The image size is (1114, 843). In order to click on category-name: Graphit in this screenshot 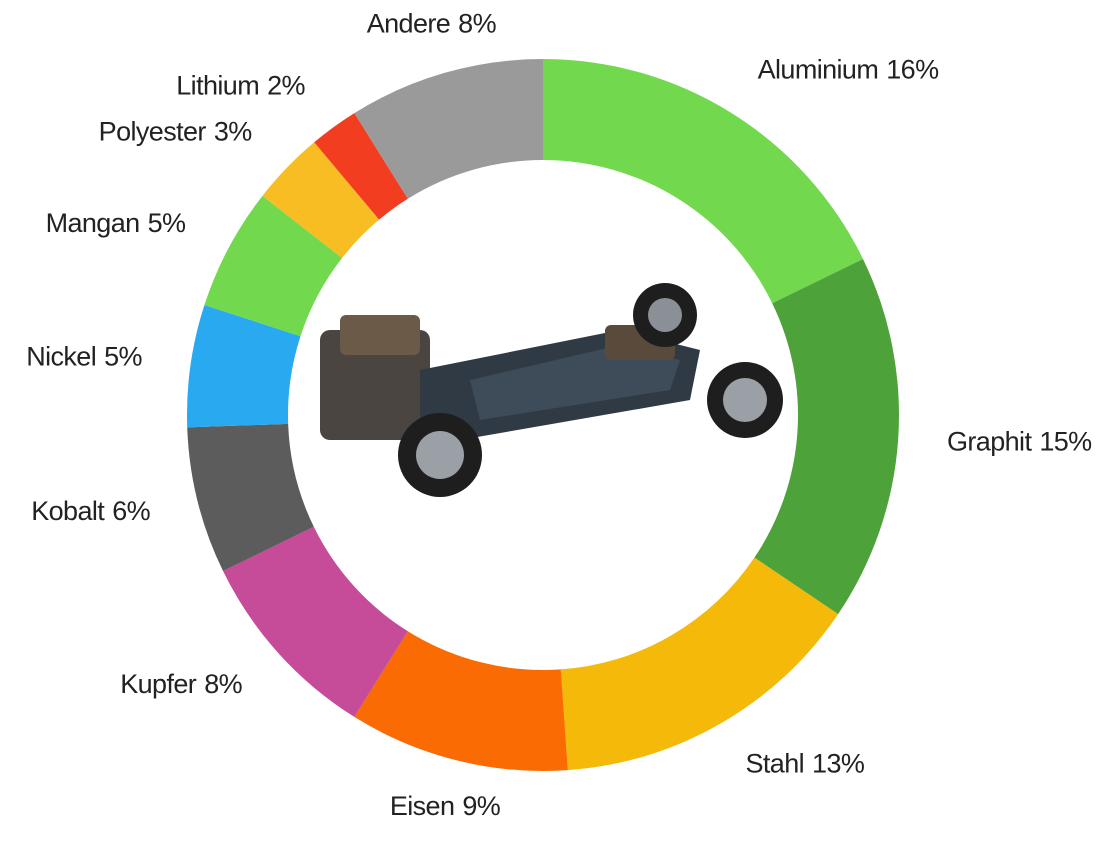, I will do `click(989, 441)`.